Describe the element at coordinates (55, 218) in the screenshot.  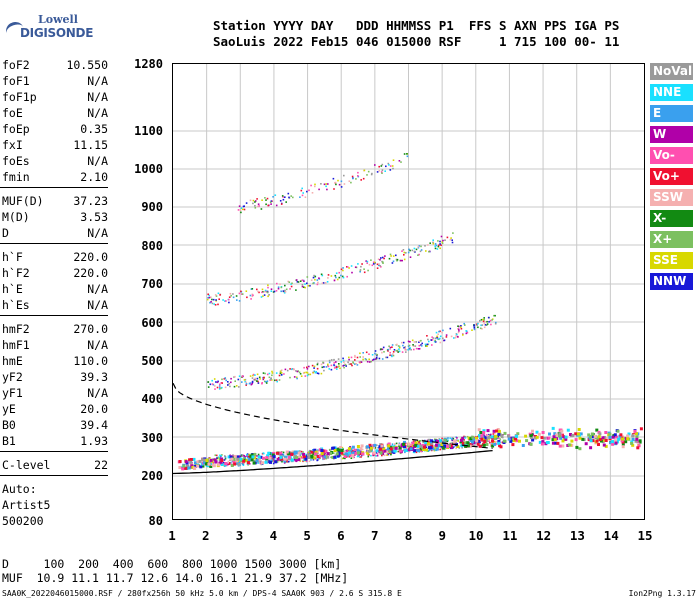
I see `param-row: M(D) 3.53` at that location.